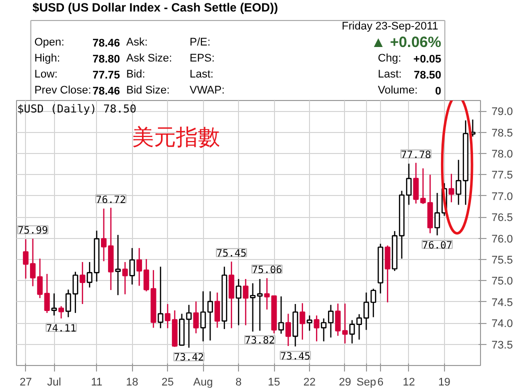 This screenshot has width=520, height=391. Describe the element at coordinates (231, 254) in the screenshot. I see `annotation: 75.45` at that location.